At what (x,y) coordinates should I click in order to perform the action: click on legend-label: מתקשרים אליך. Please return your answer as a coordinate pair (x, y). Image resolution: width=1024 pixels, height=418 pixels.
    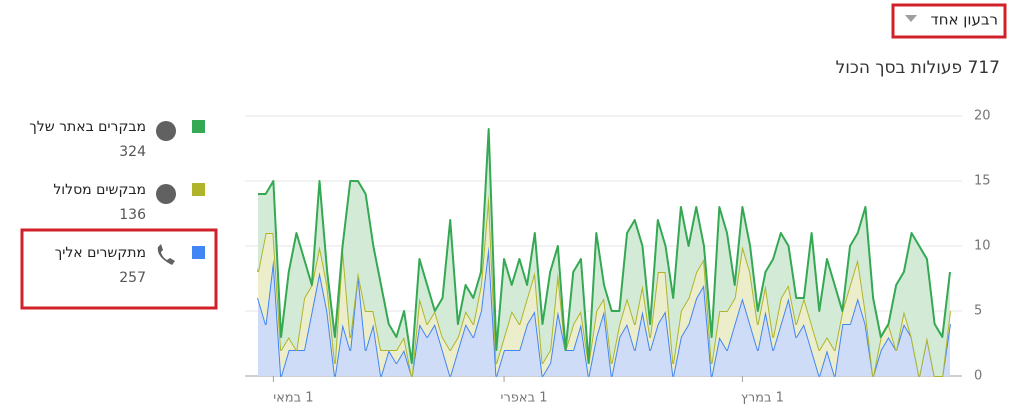
    Looking at the image, I should click on (100, 253).